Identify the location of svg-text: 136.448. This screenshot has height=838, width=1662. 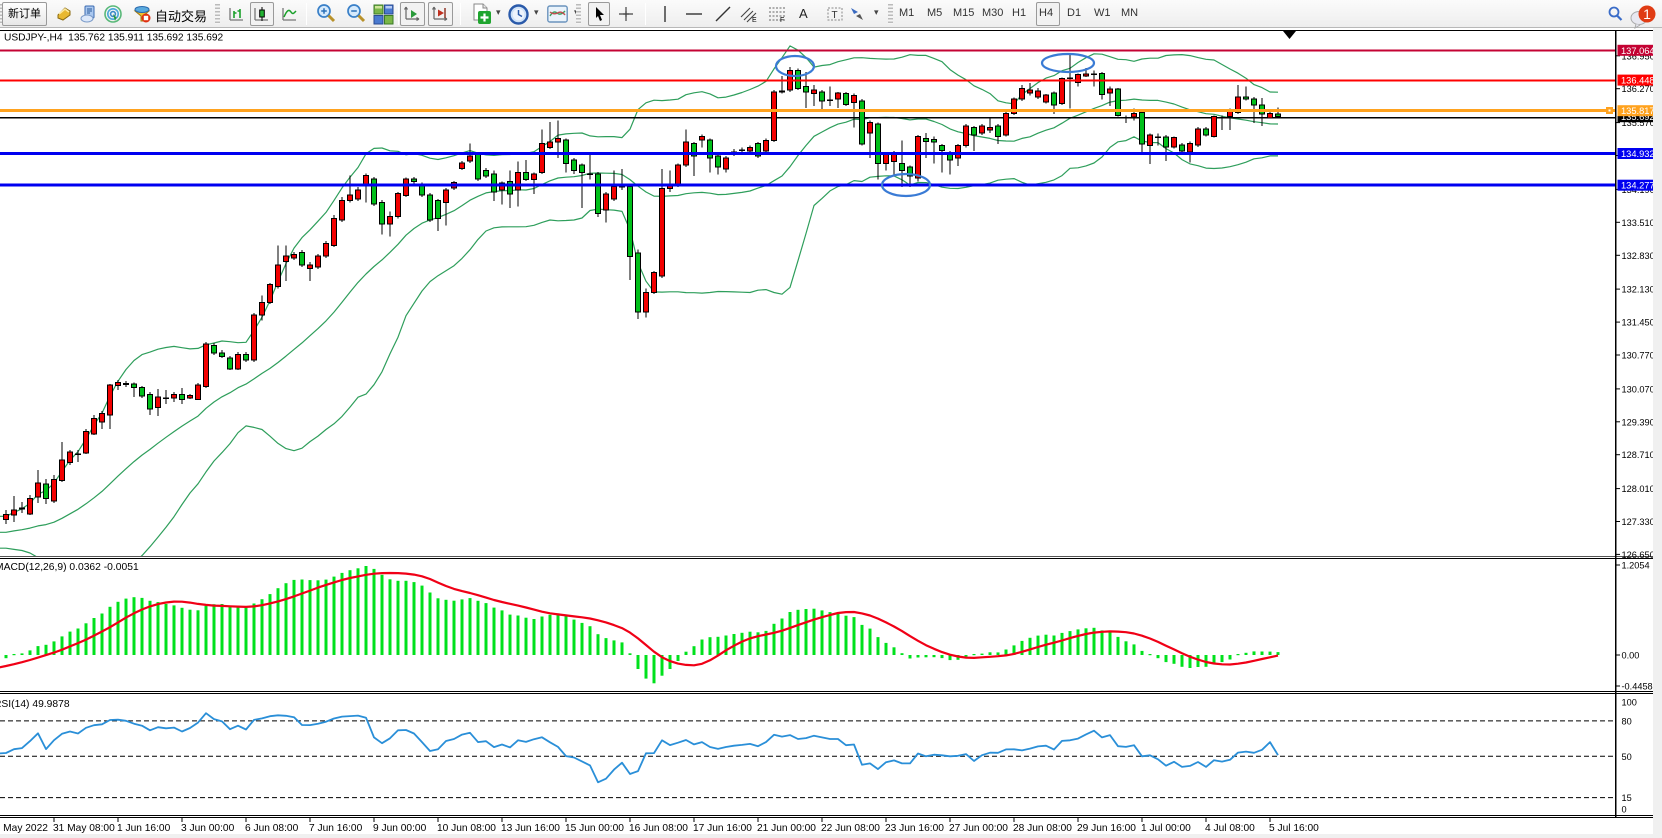
(1638, 81).